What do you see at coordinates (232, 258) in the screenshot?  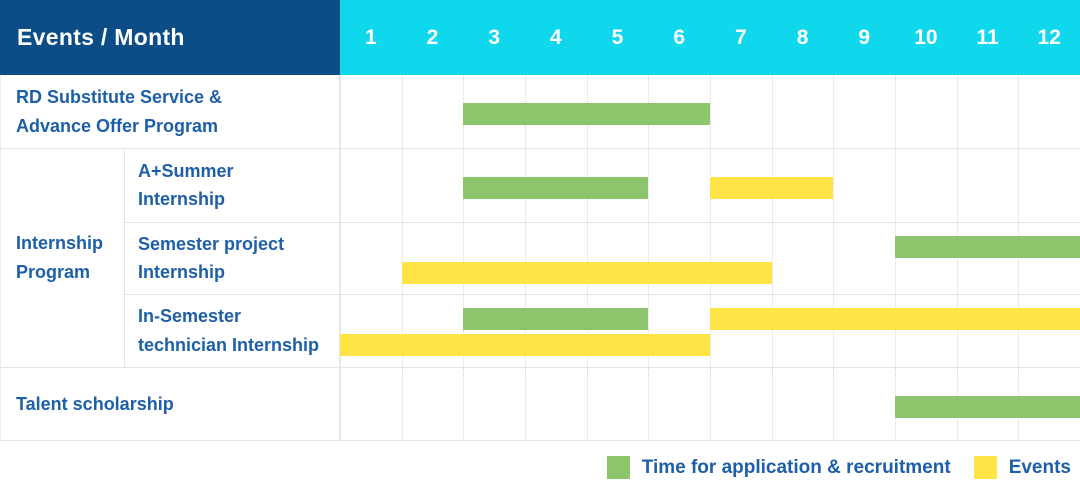 I see `sub-row-label-cell: Semester project Internship` at bounding box center [232, 258].